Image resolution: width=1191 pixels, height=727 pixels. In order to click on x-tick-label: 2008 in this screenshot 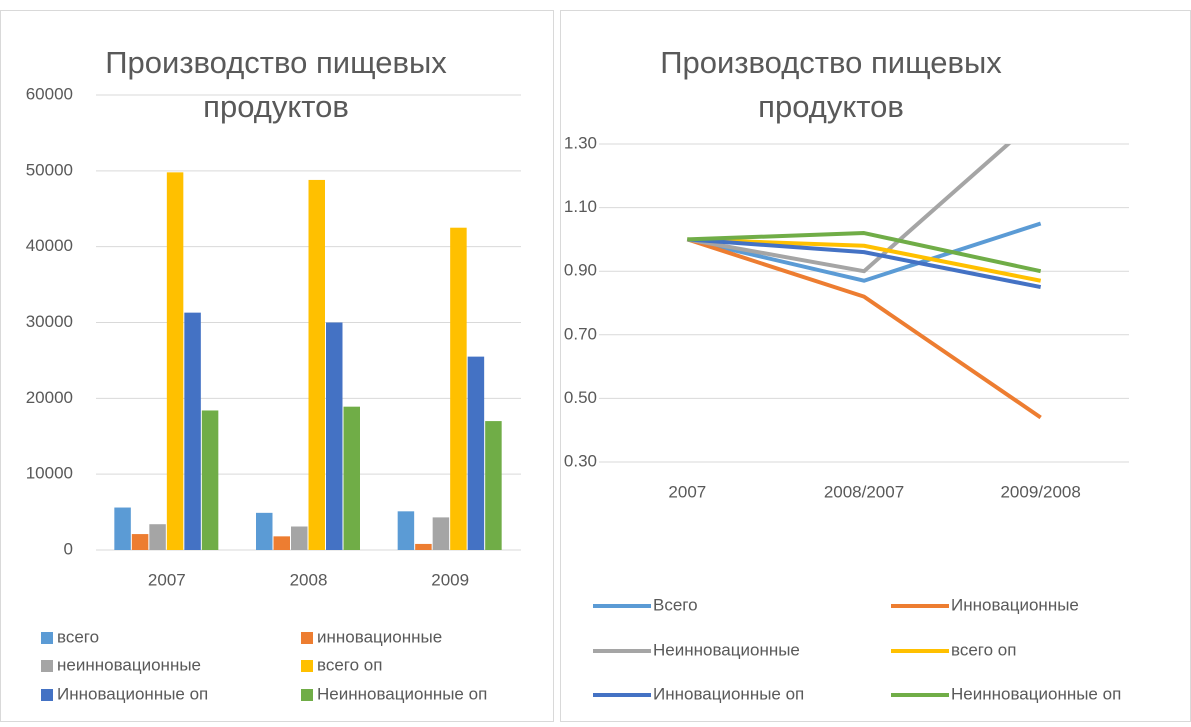, I will do `click(309, 579)`.